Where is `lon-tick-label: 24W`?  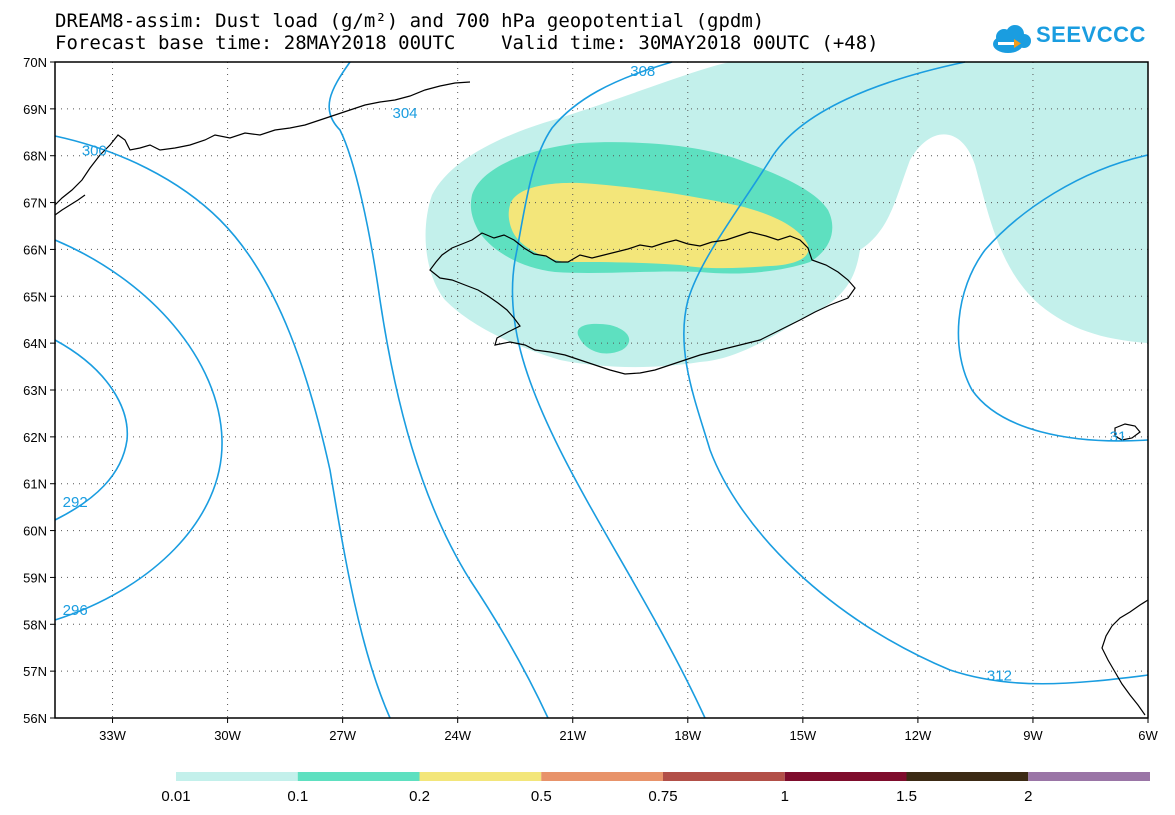 lon-tick-label: 24W is located at coordinates (457, 735).